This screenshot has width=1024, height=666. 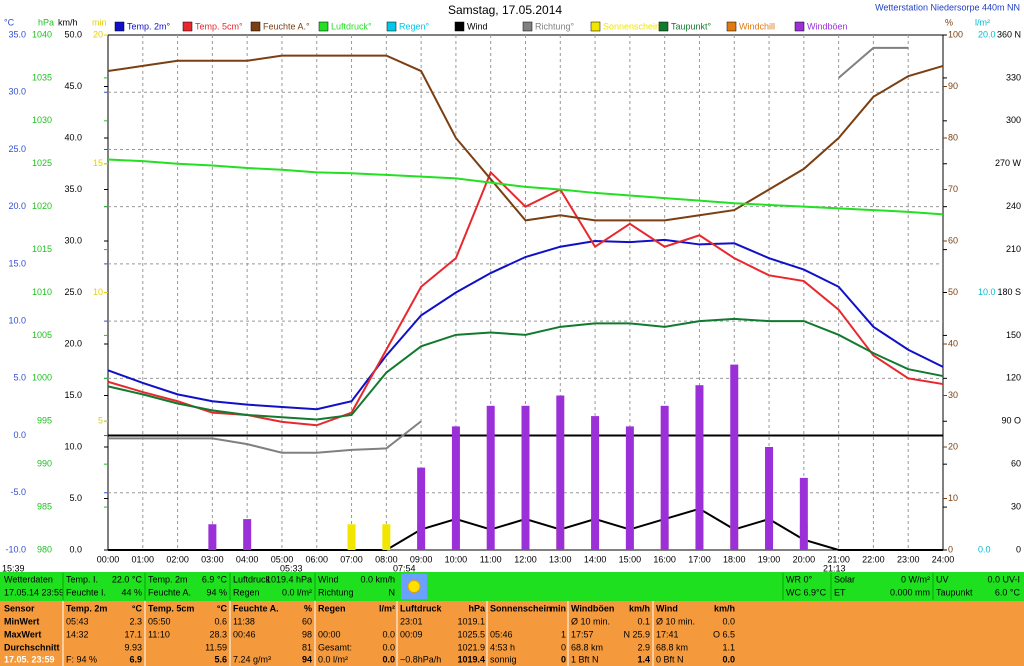 What do you see at coordinates (127, 579) in the screenshot?
I see `status-value: 22.0 °C` at bounding box center [127, 579].